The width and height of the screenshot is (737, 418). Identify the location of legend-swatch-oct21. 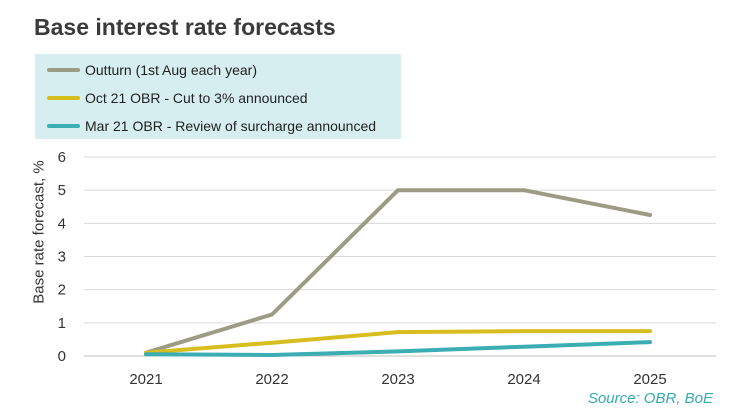
(63, 98).